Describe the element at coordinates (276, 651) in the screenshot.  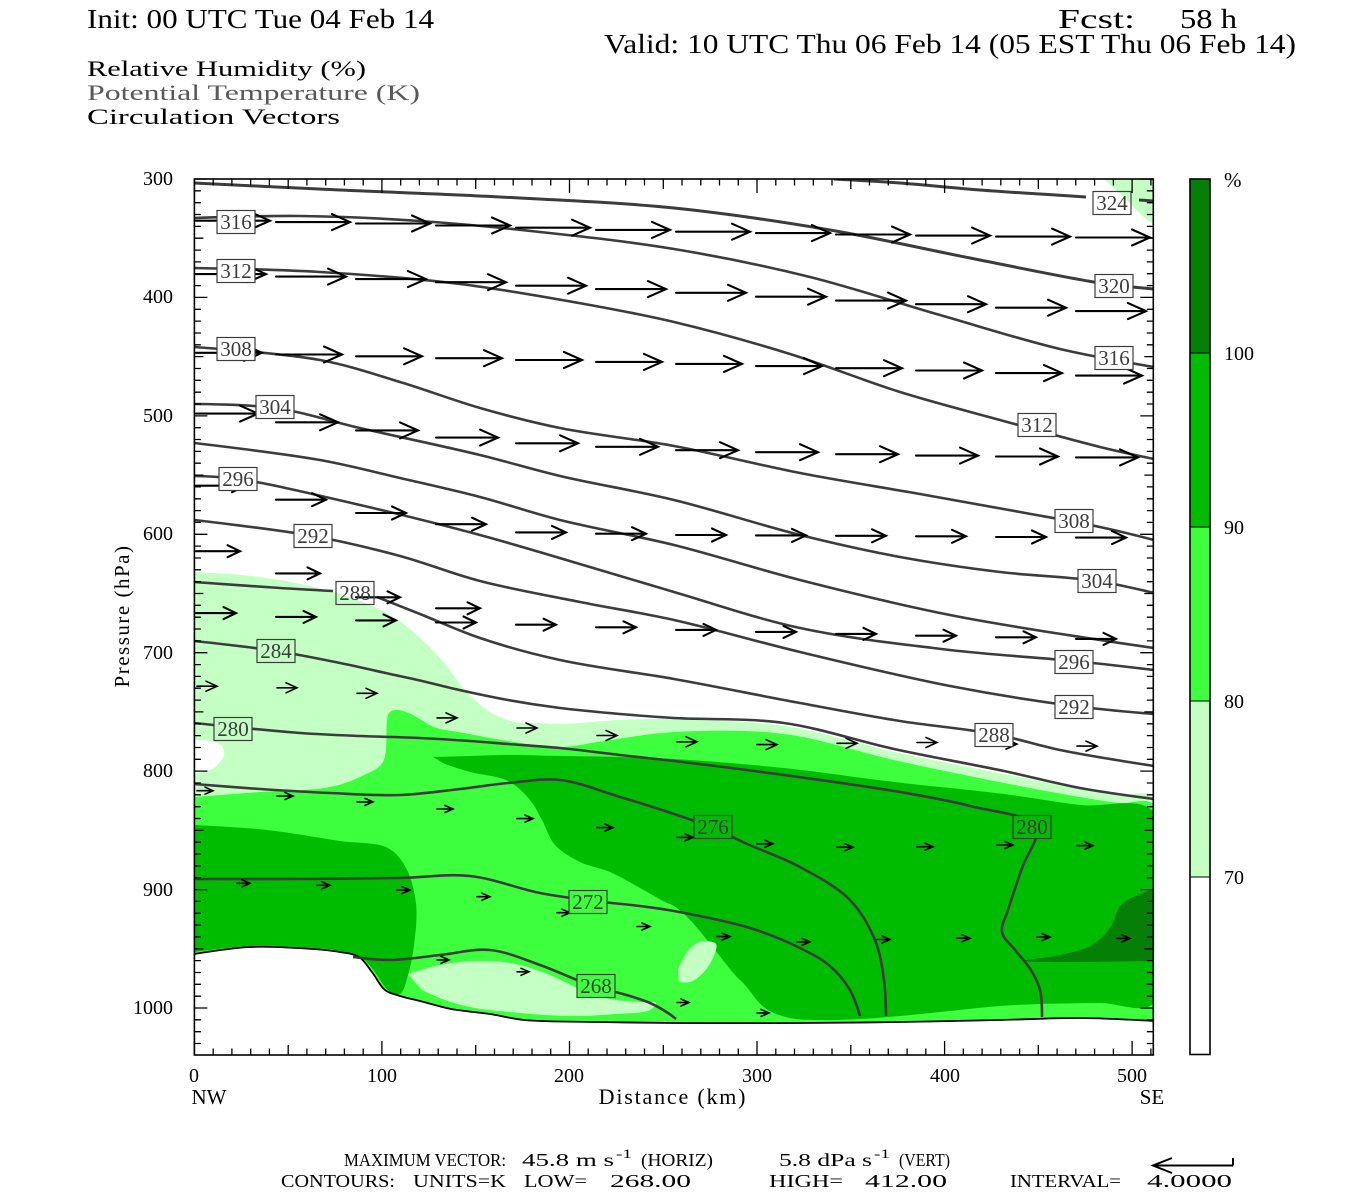
I see `svg-text: 284` at that location.